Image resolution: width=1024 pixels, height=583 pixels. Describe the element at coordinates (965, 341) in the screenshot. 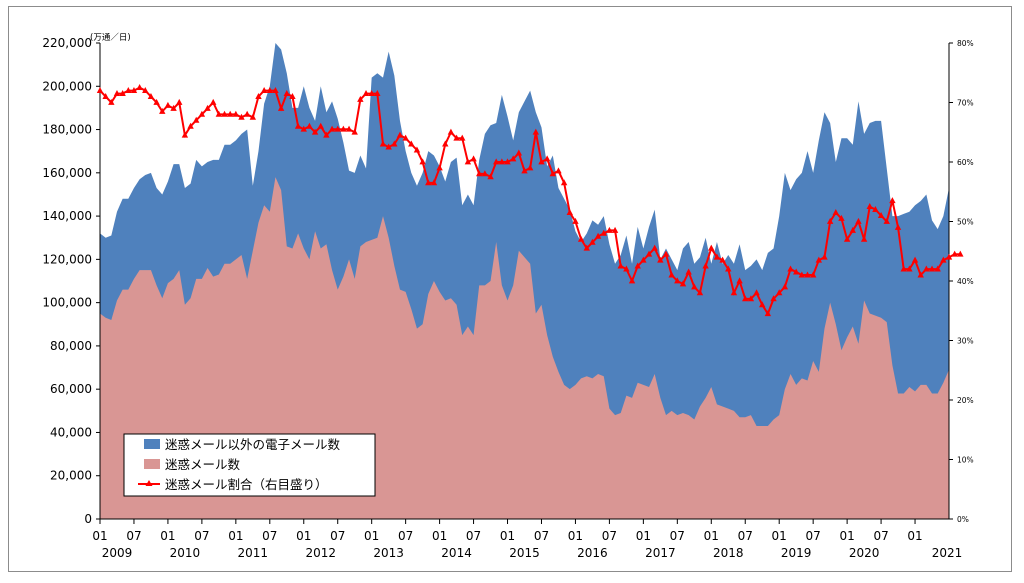

I see `right-tick-label: 30%` at that location.